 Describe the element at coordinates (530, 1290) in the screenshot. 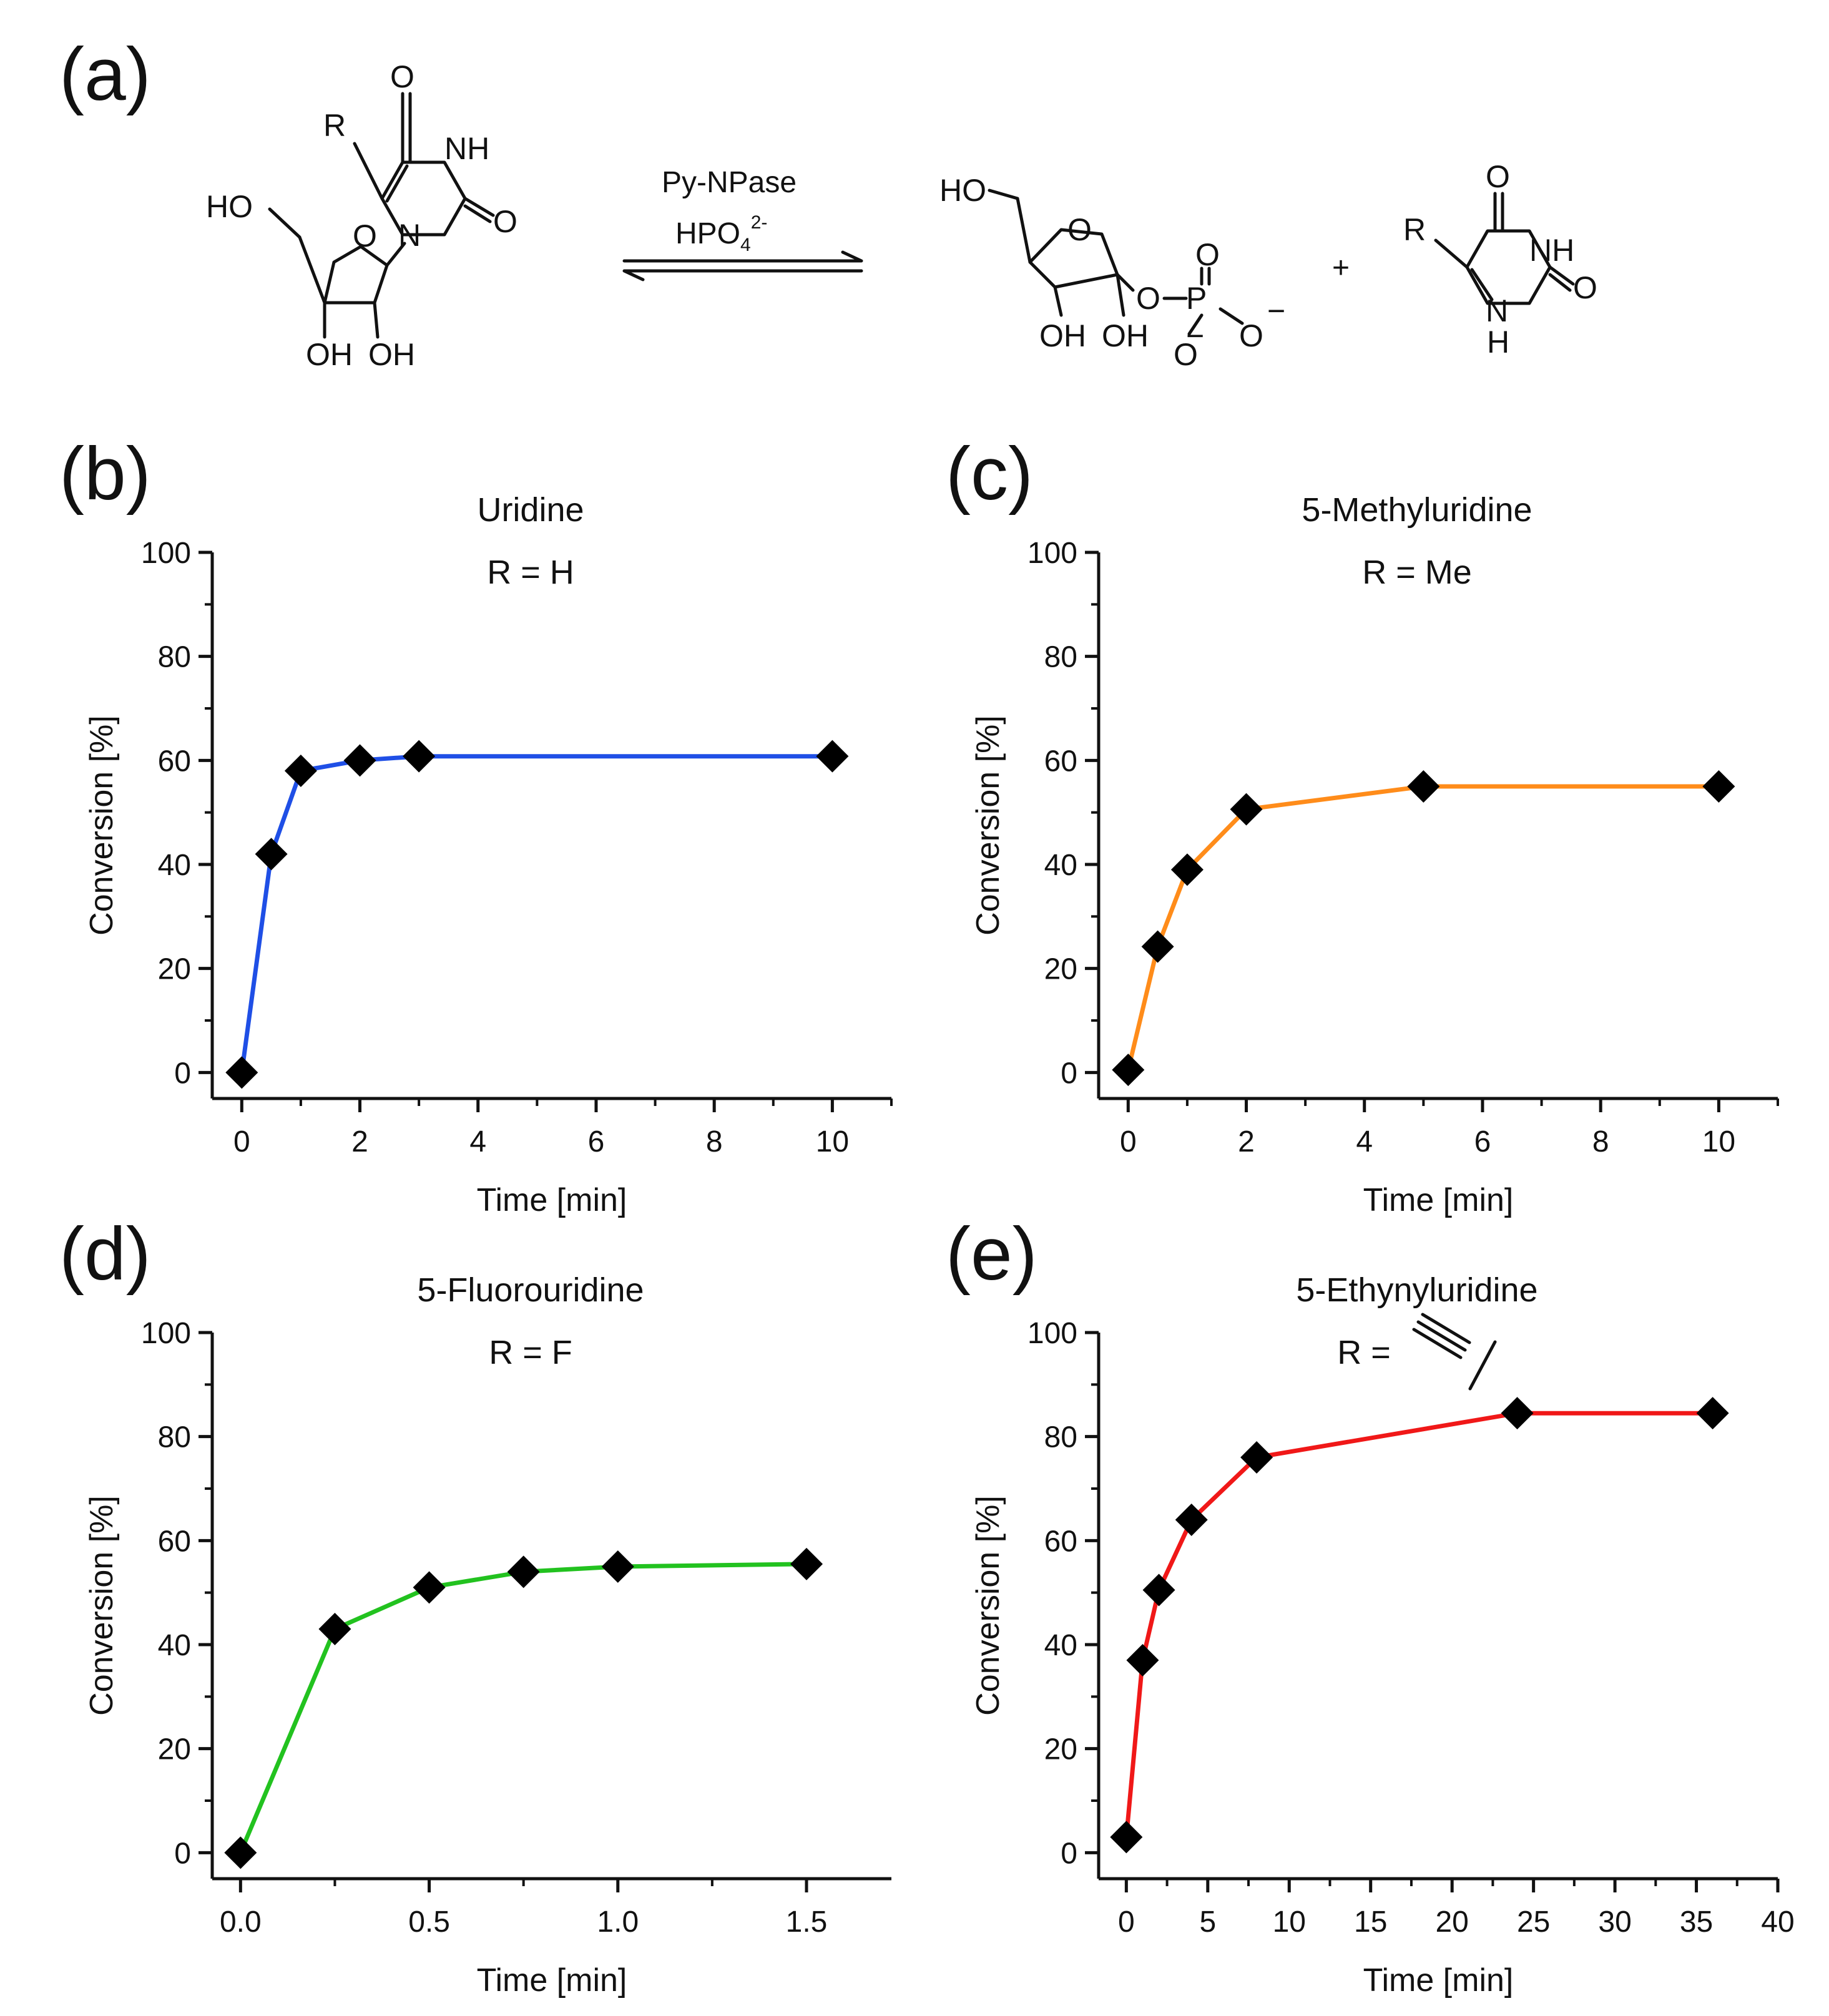

I see `chart-title: 5-Fluorouridine` at that location.